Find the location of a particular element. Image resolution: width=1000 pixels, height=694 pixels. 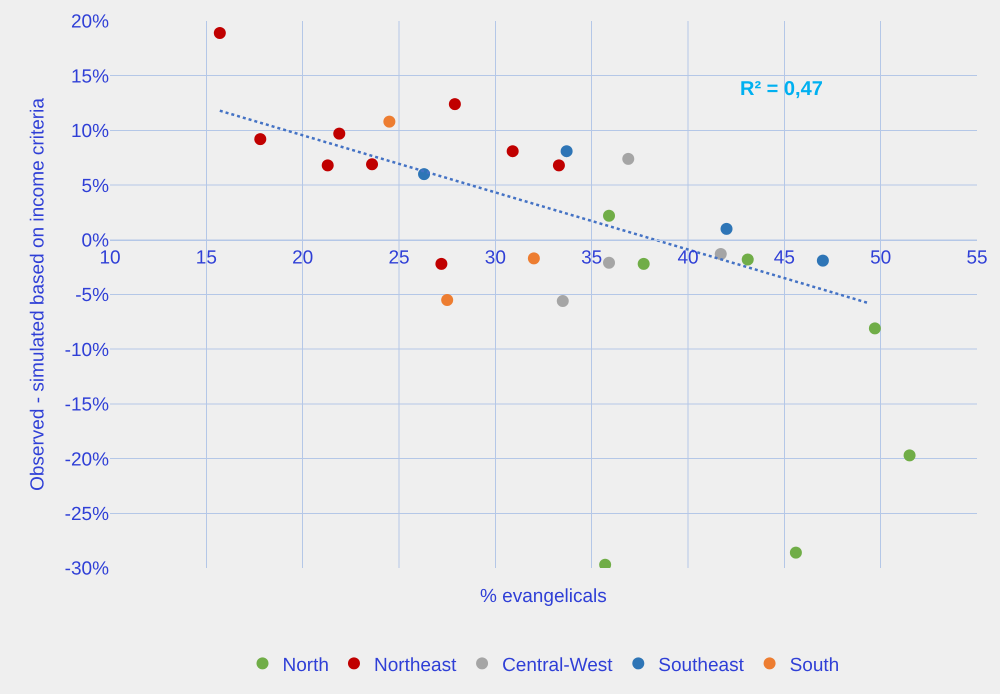

legend-label: North is located at coordinates (305, 665).